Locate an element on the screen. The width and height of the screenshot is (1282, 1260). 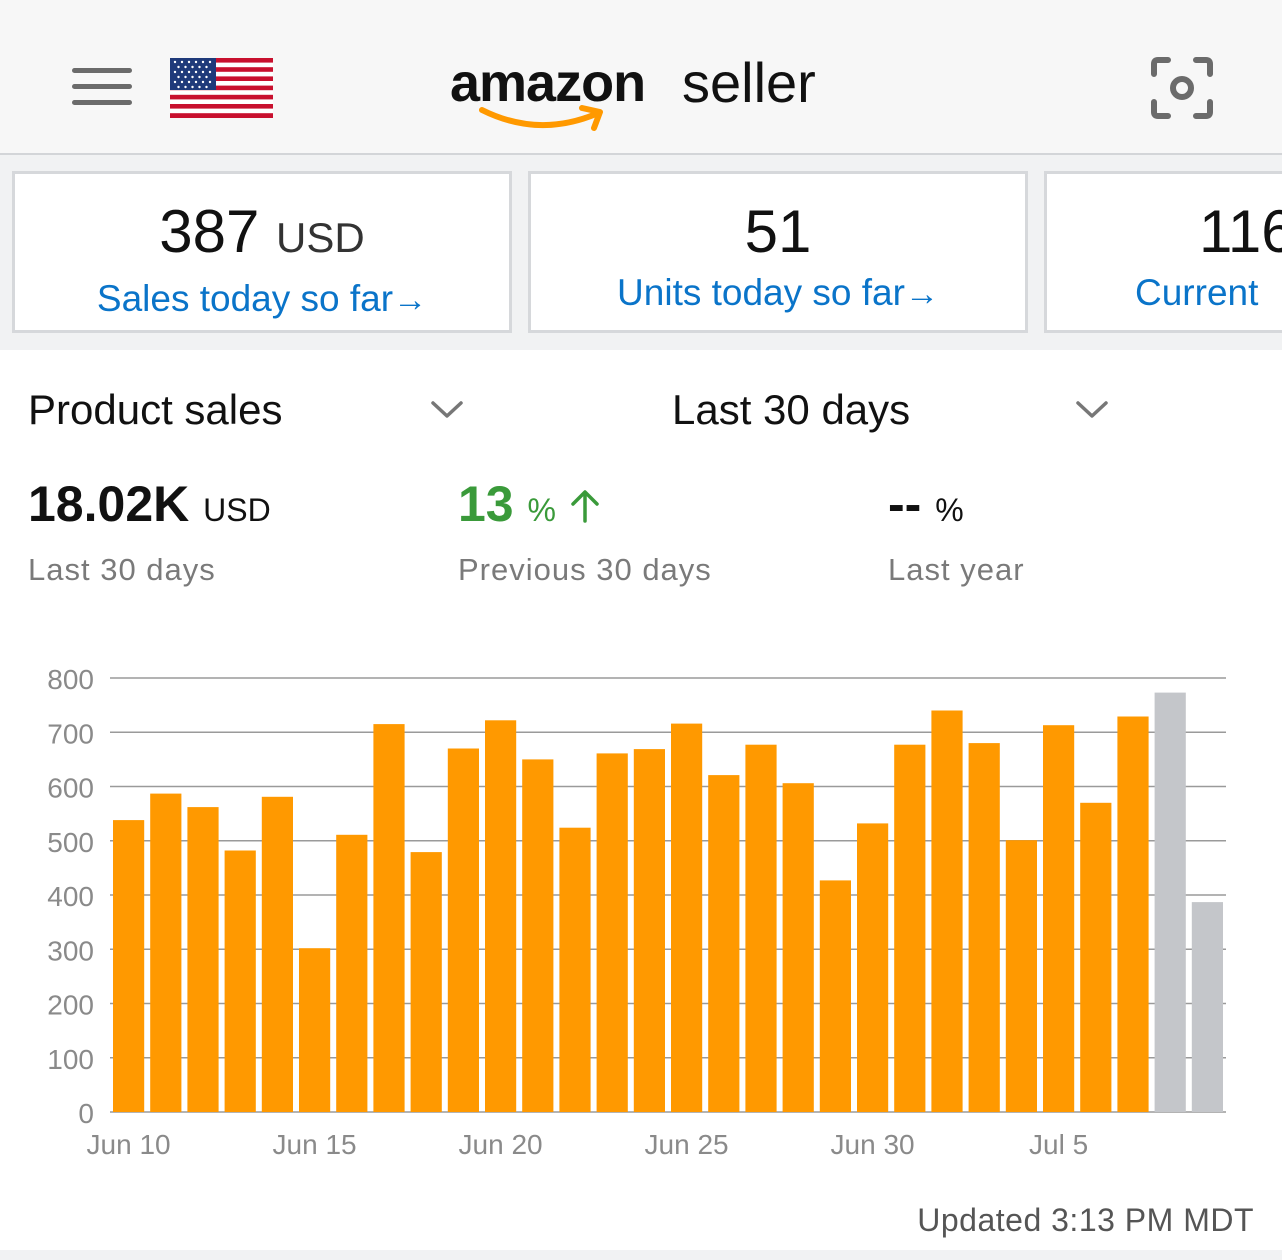
units-today-label: Units today so far is located at coordinates (761, 292).